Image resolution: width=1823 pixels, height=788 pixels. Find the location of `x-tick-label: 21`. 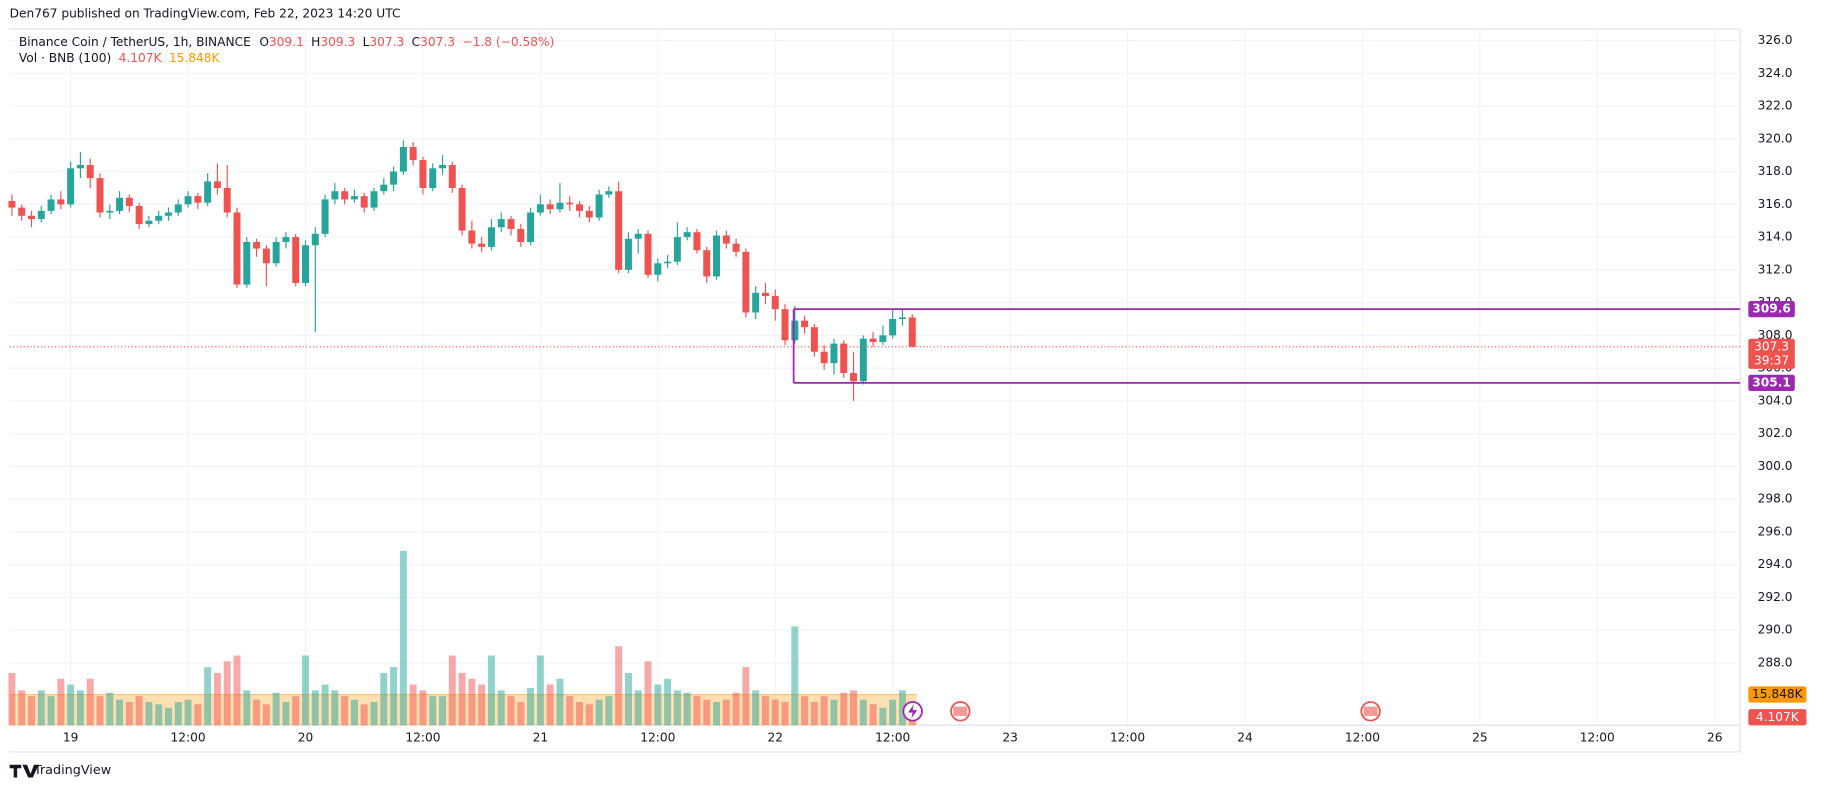

x-tick-label: 21 is located at coordinates (541, 738).